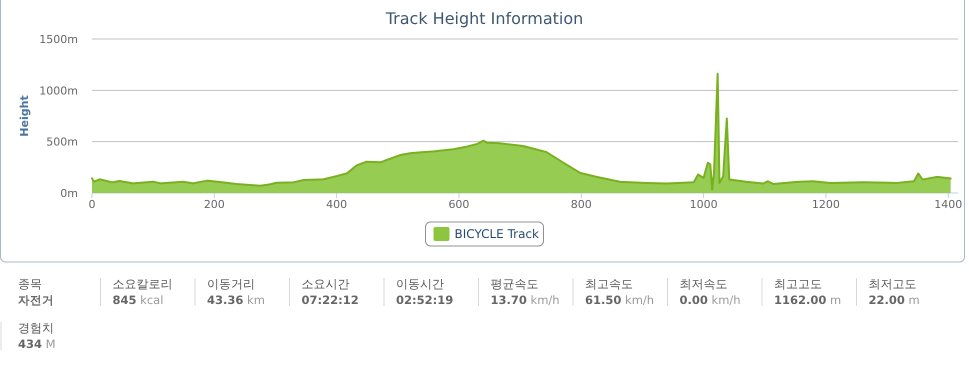 This screenshot has width=969, height=366. I want to click on x-tick-label: 0, so click(92, 204).